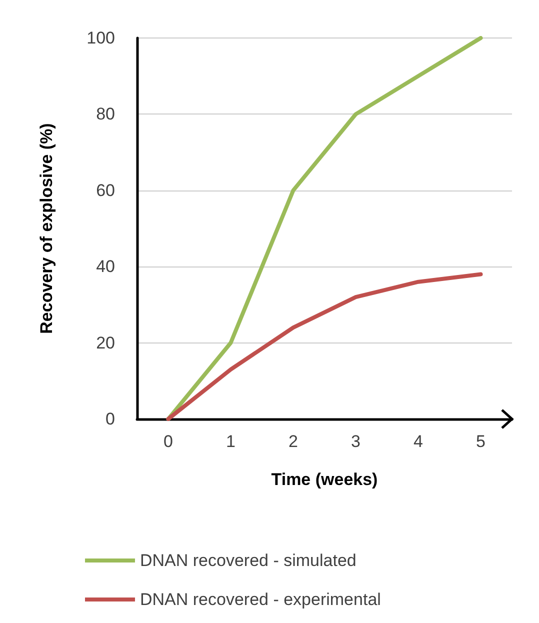 This screenshot has height=623, width=539. Describe the element at coordinates (100, 38) in the screenshot. I see `y-tick-label: 100` at that location.